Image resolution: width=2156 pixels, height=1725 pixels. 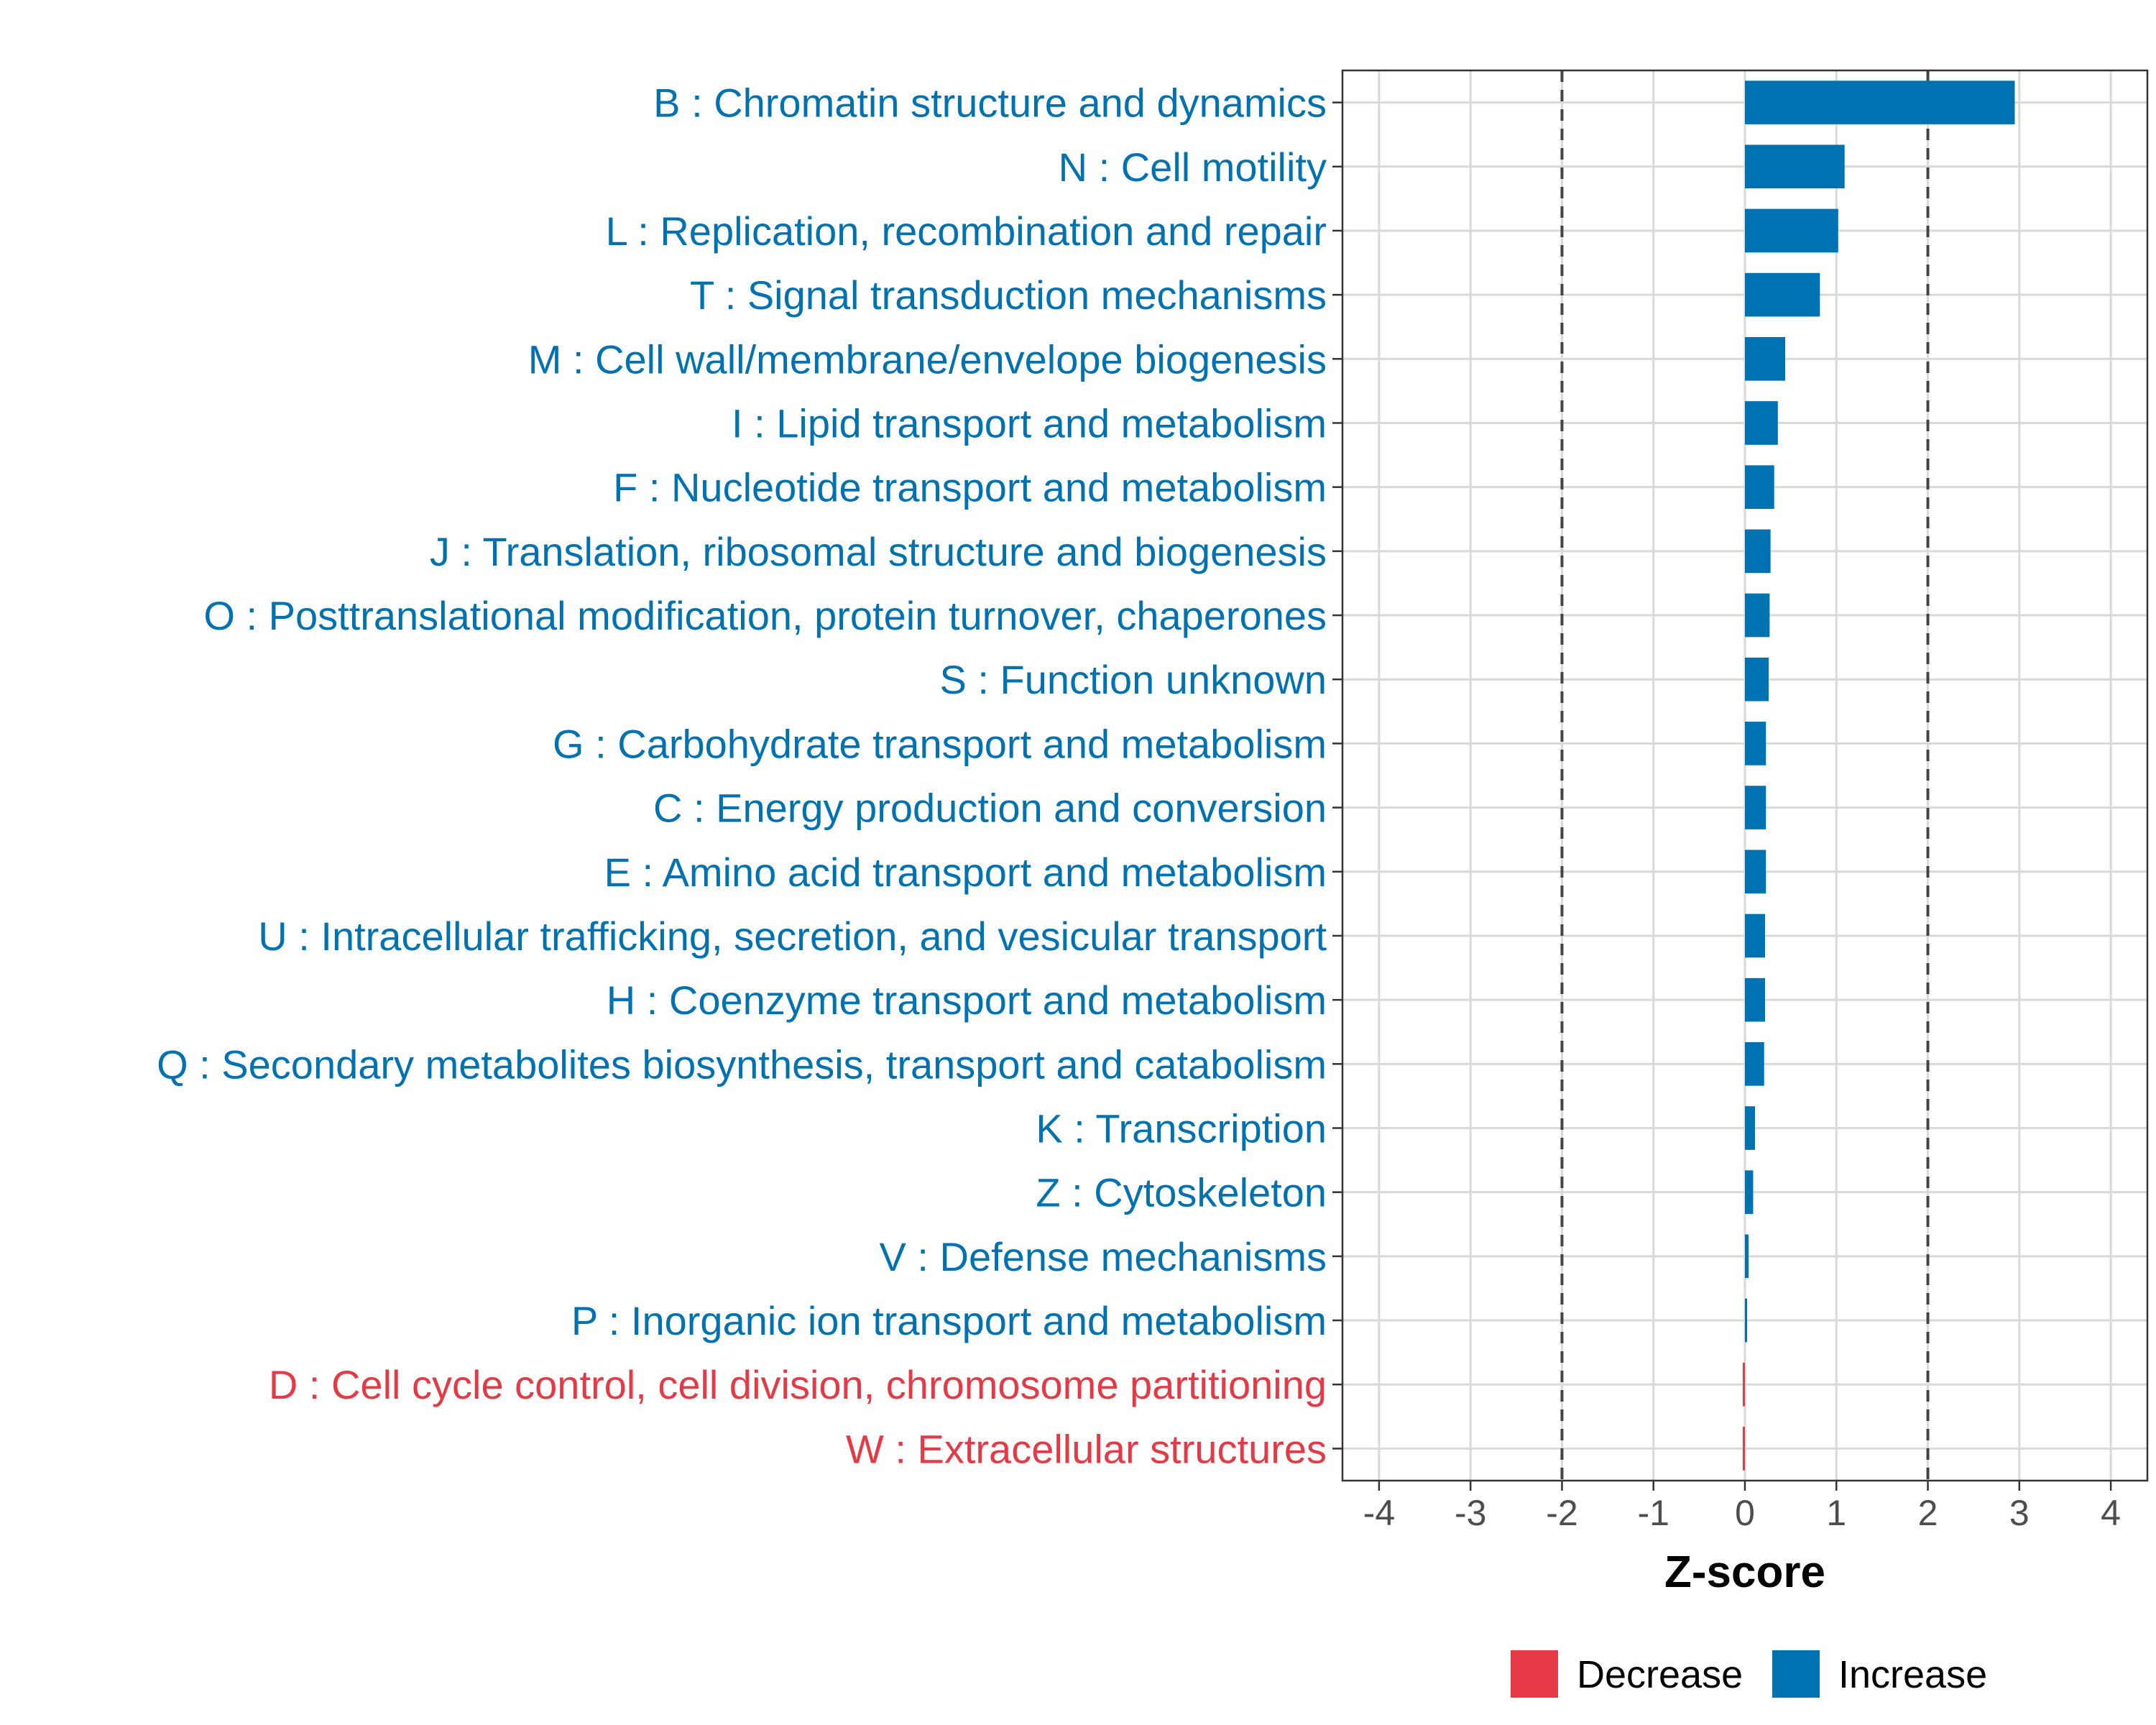 I want to click on x-tick-label: 2, so click(x=1928, y=1513).